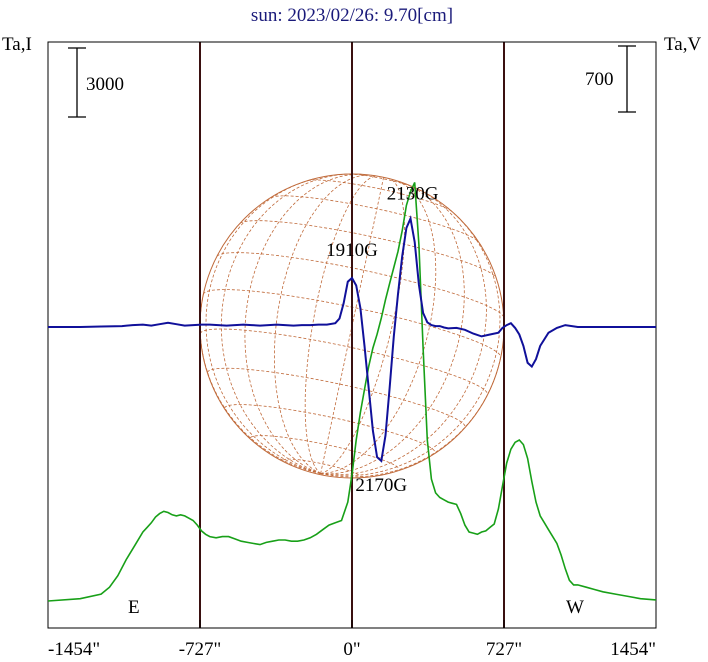 The height and width of the screenshot is (662, 708). I want to click on x-tick-label: 0", so click(351, 649).